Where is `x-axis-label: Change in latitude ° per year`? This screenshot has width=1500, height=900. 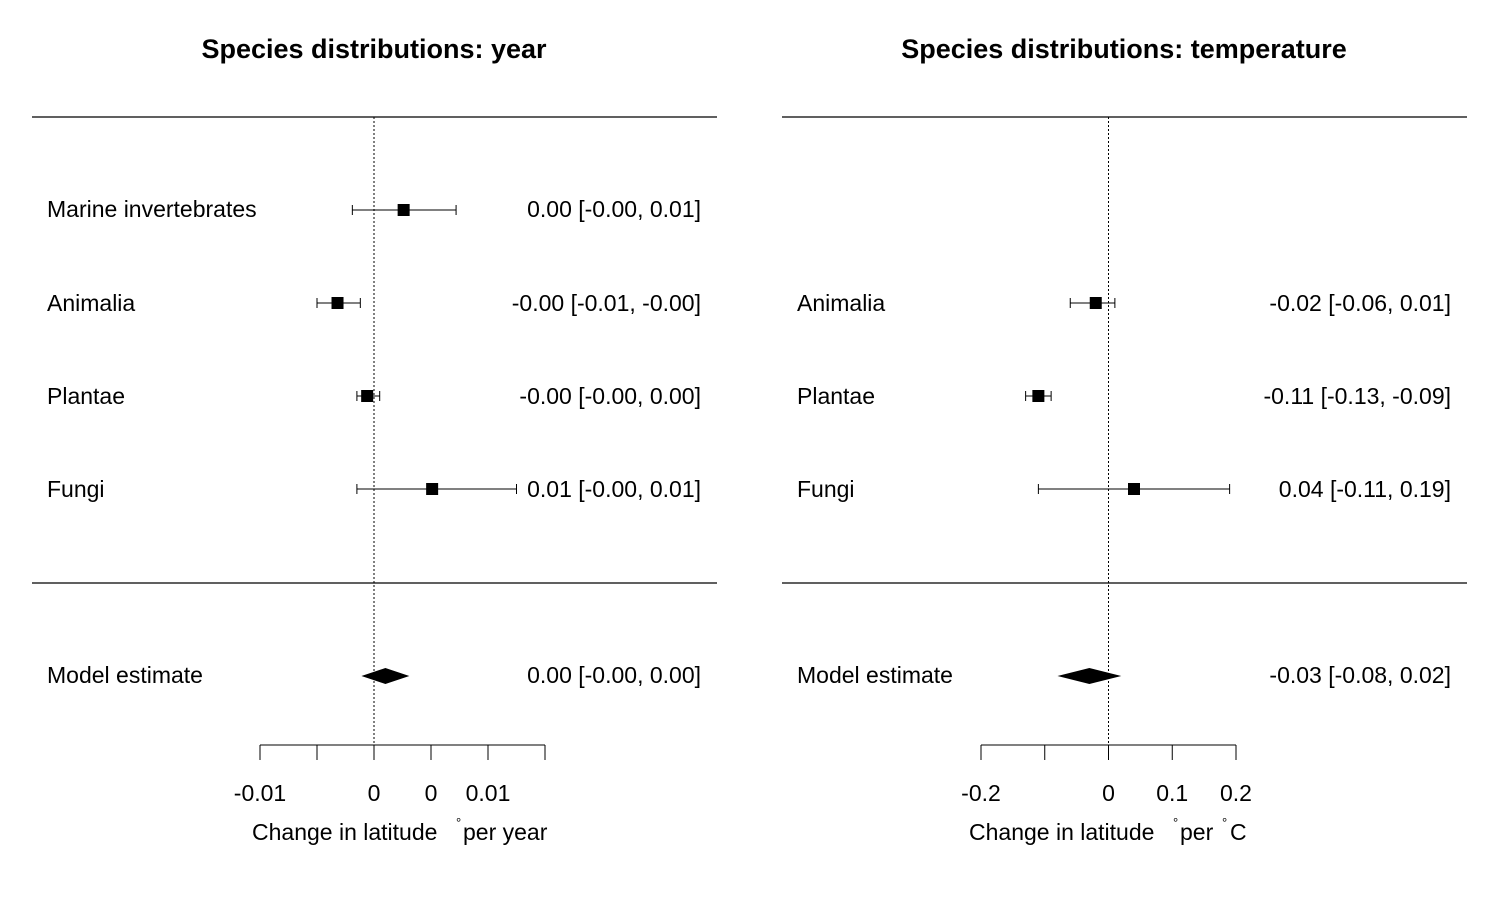
x-axis-label: Change in latitude ° per year is located at coordinates (400, 825).